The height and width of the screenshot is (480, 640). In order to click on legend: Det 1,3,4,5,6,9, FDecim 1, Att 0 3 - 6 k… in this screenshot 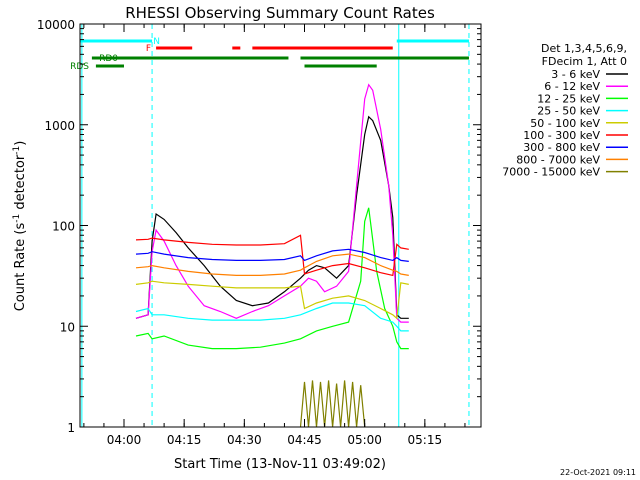, I will do `click(565, 110)`.